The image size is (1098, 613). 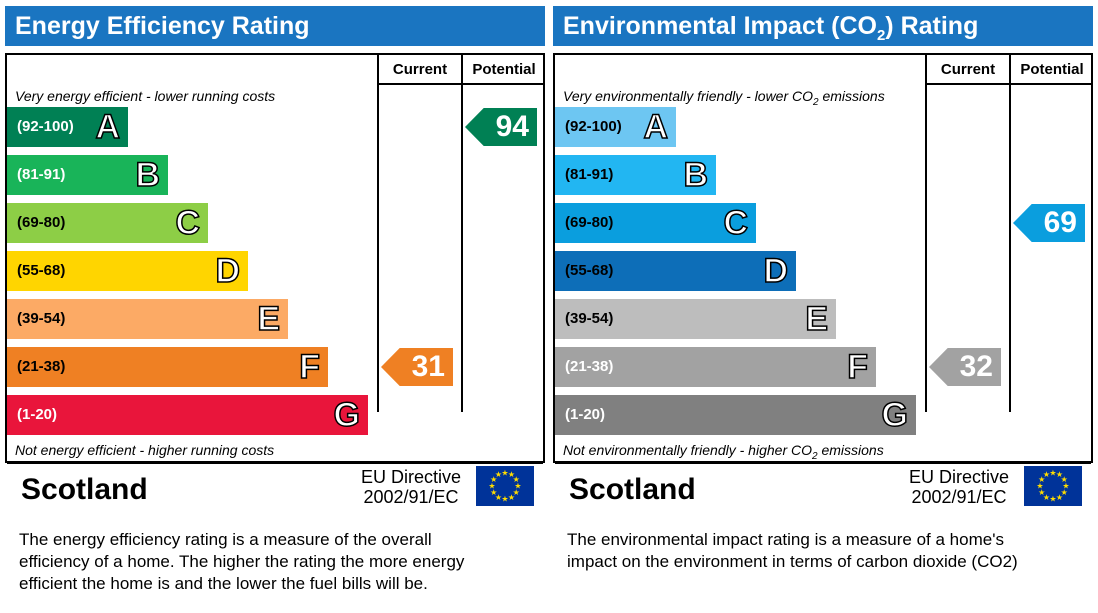 What do you see at coordinates (823, 26) in the screenshot?
I see `panel-title: Environmental Impact (CO2) Rating` at bounding box center [823, 26].